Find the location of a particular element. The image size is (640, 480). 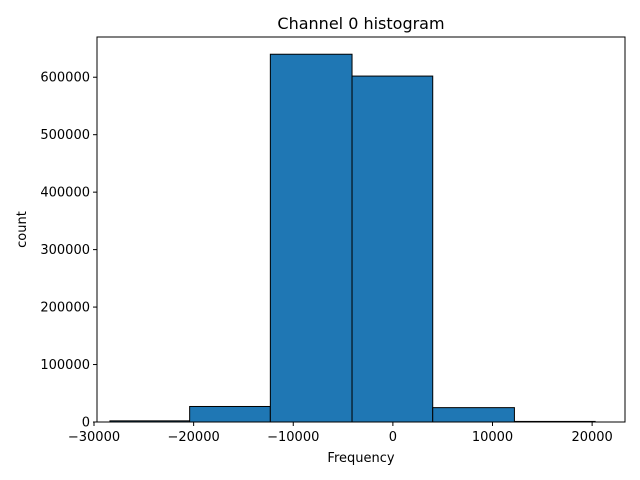

x-axis: −30000 −20000 −10000 0 10000 20000 is located at coordinates (340, 433).